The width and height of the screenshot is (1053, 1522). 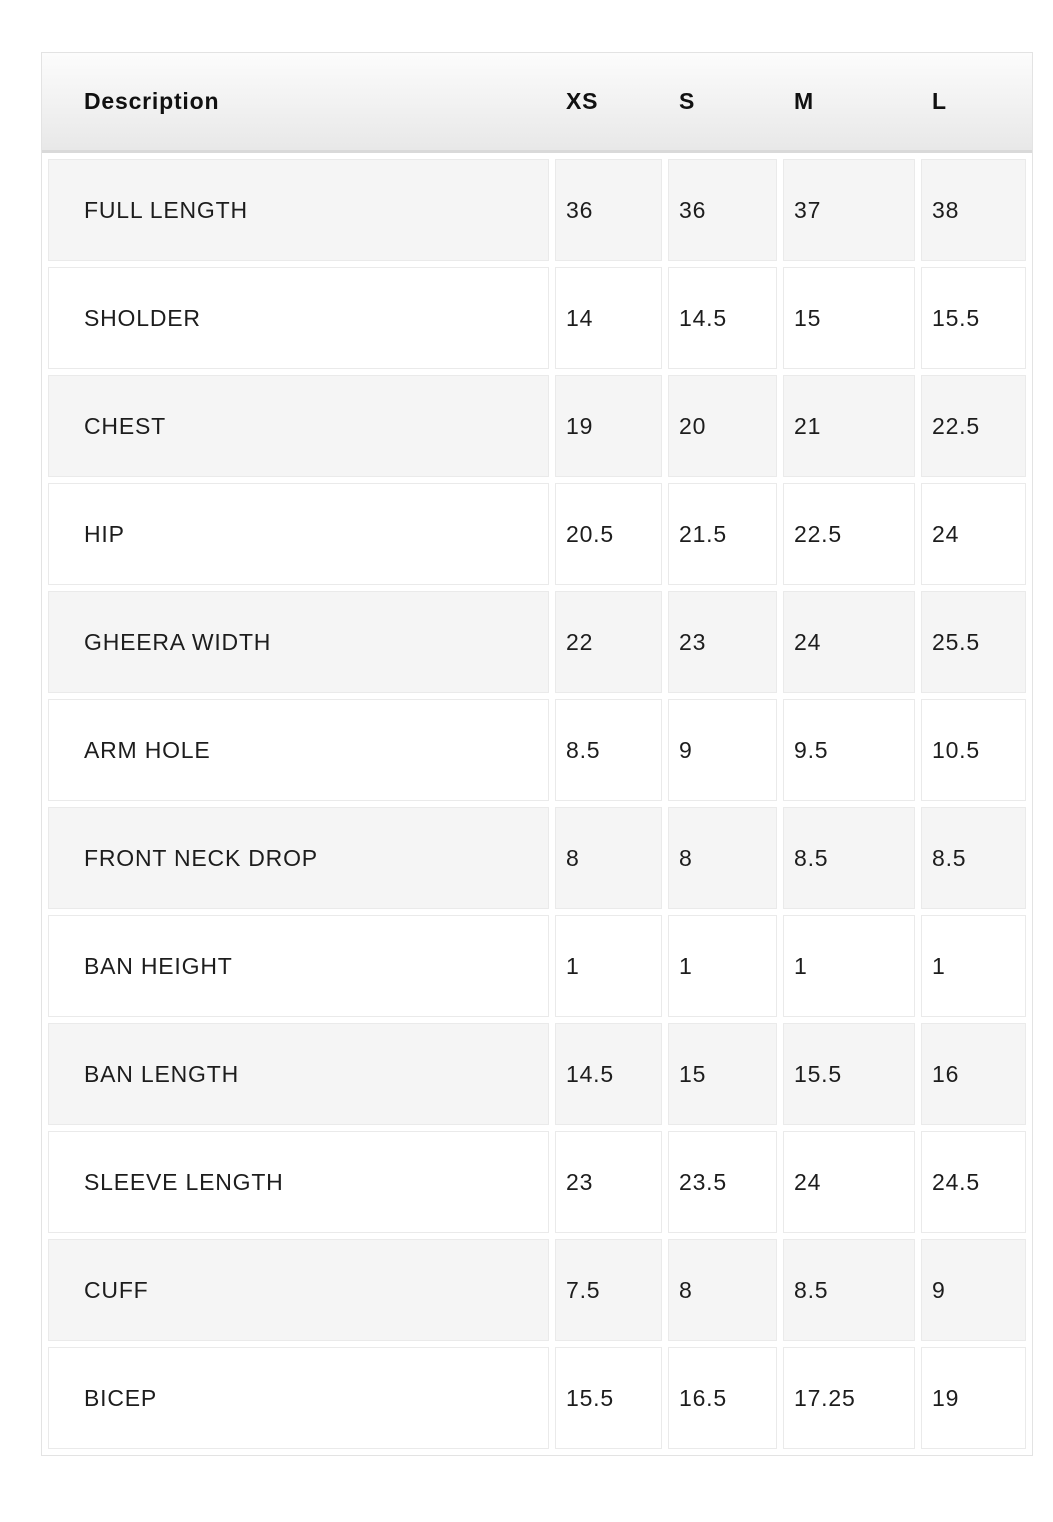 What do you see at coordinates (298, 750) in the screenshot?
I see `row-label: ARM HOLE` at bounding box center [298, 750].